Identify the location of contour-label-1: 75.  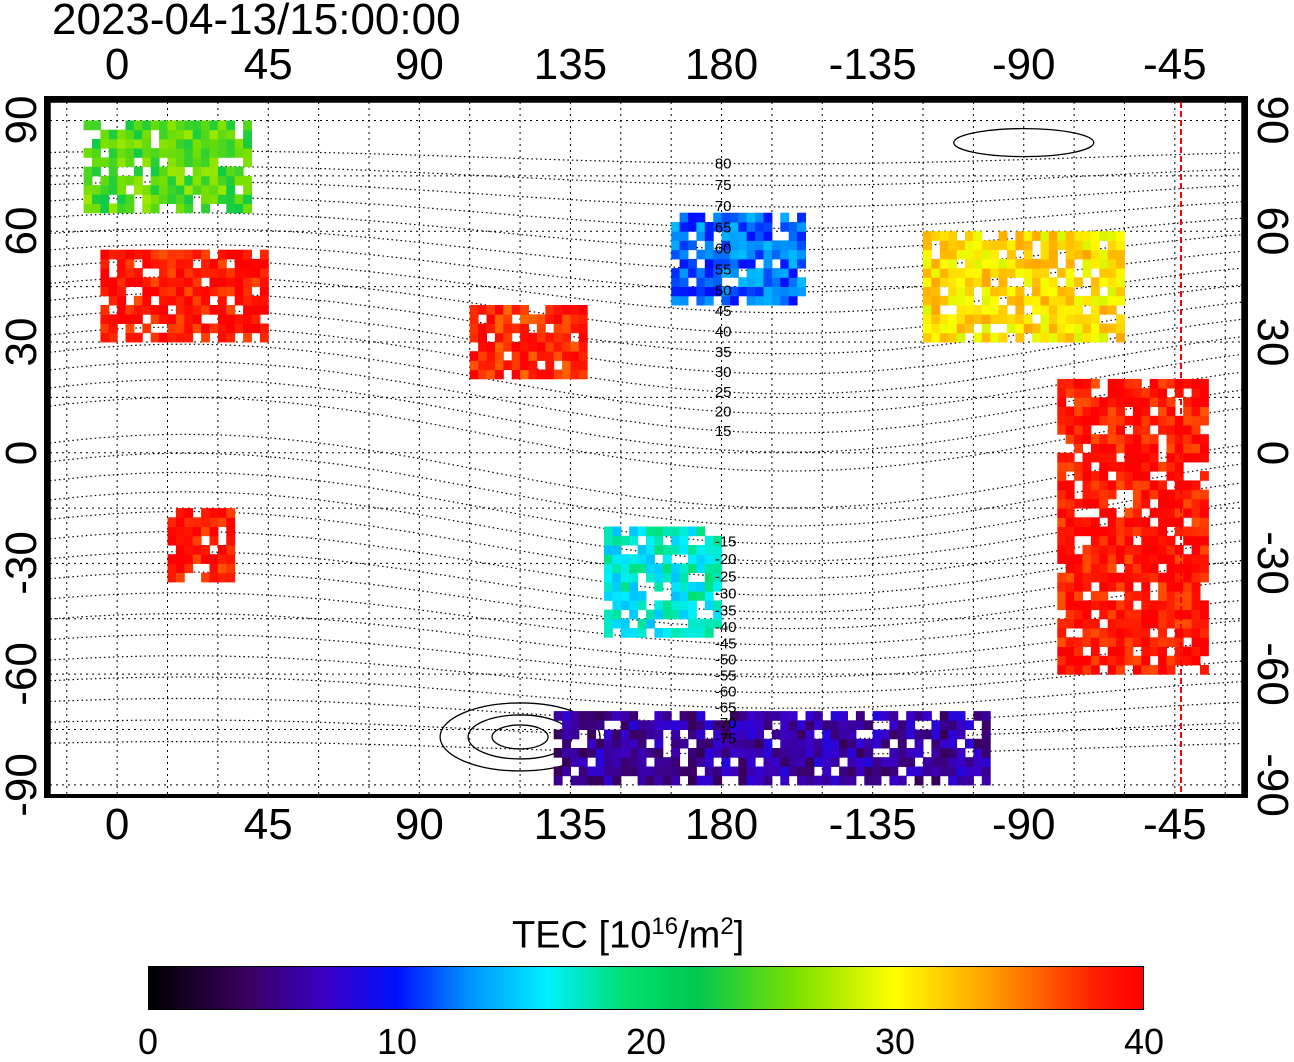
(723, 185).